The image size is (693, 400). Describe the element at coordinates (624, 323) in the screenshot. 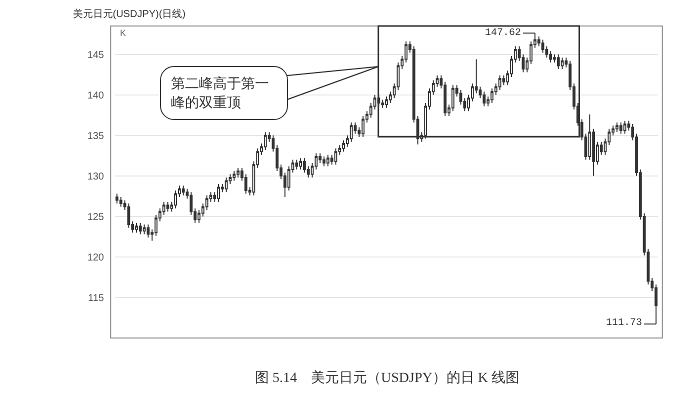

I see `annotation: 111.73` at that location.